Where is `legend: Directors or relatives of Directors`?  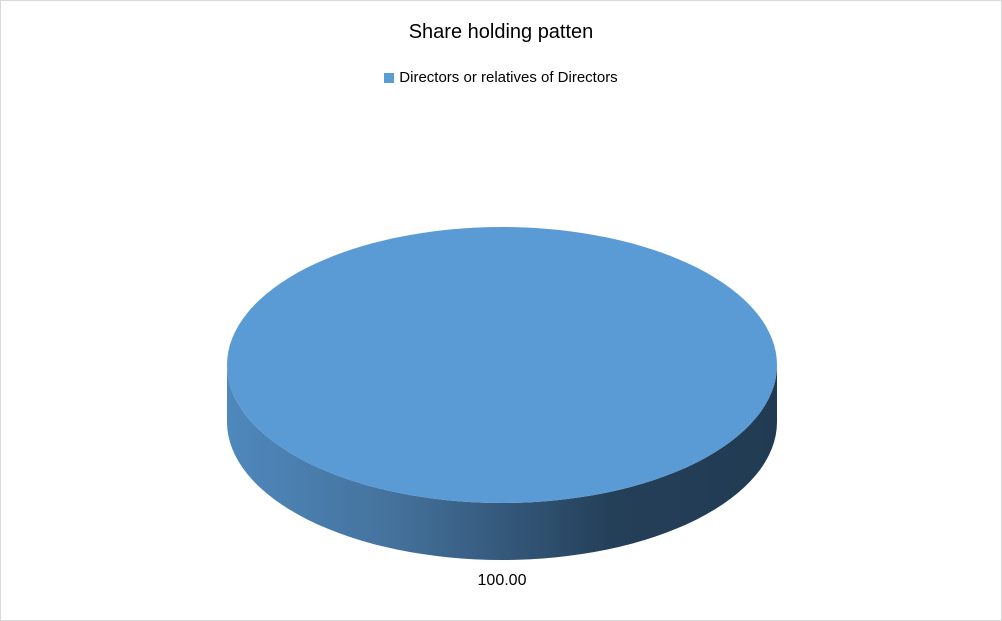 legend: Directors or relatives of Directors is located at coordinates (501, 77).